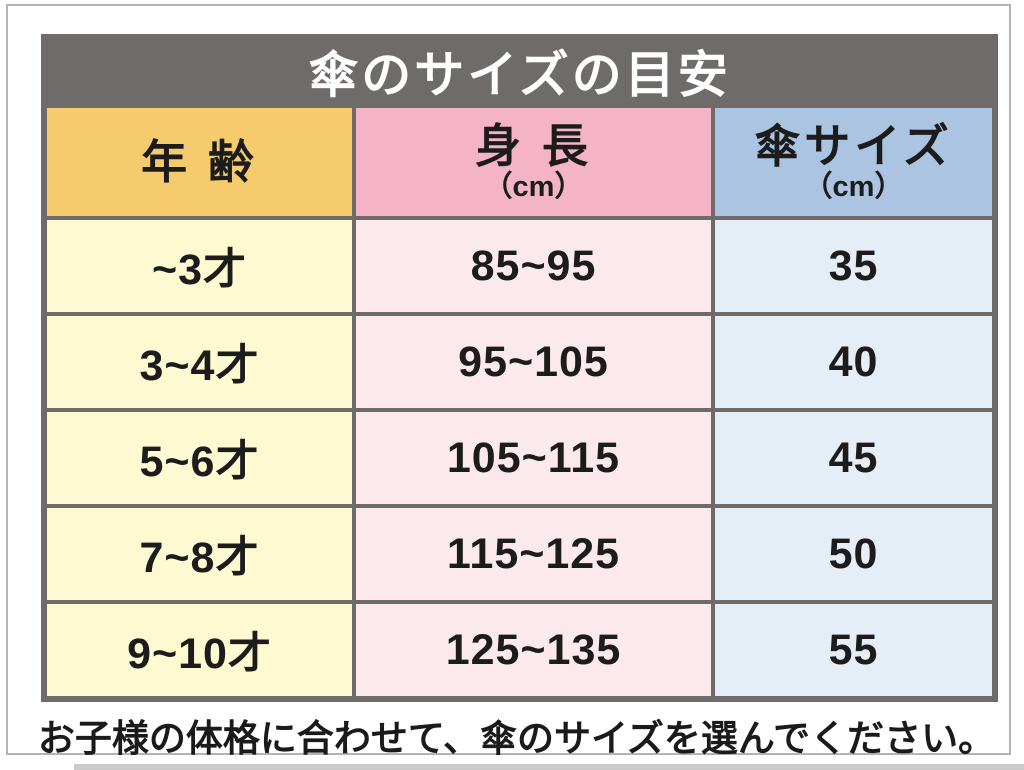 The height and width of the screenshot is (770, 1024). I want to click on age-cell: 7~8才, so click(199, 554).